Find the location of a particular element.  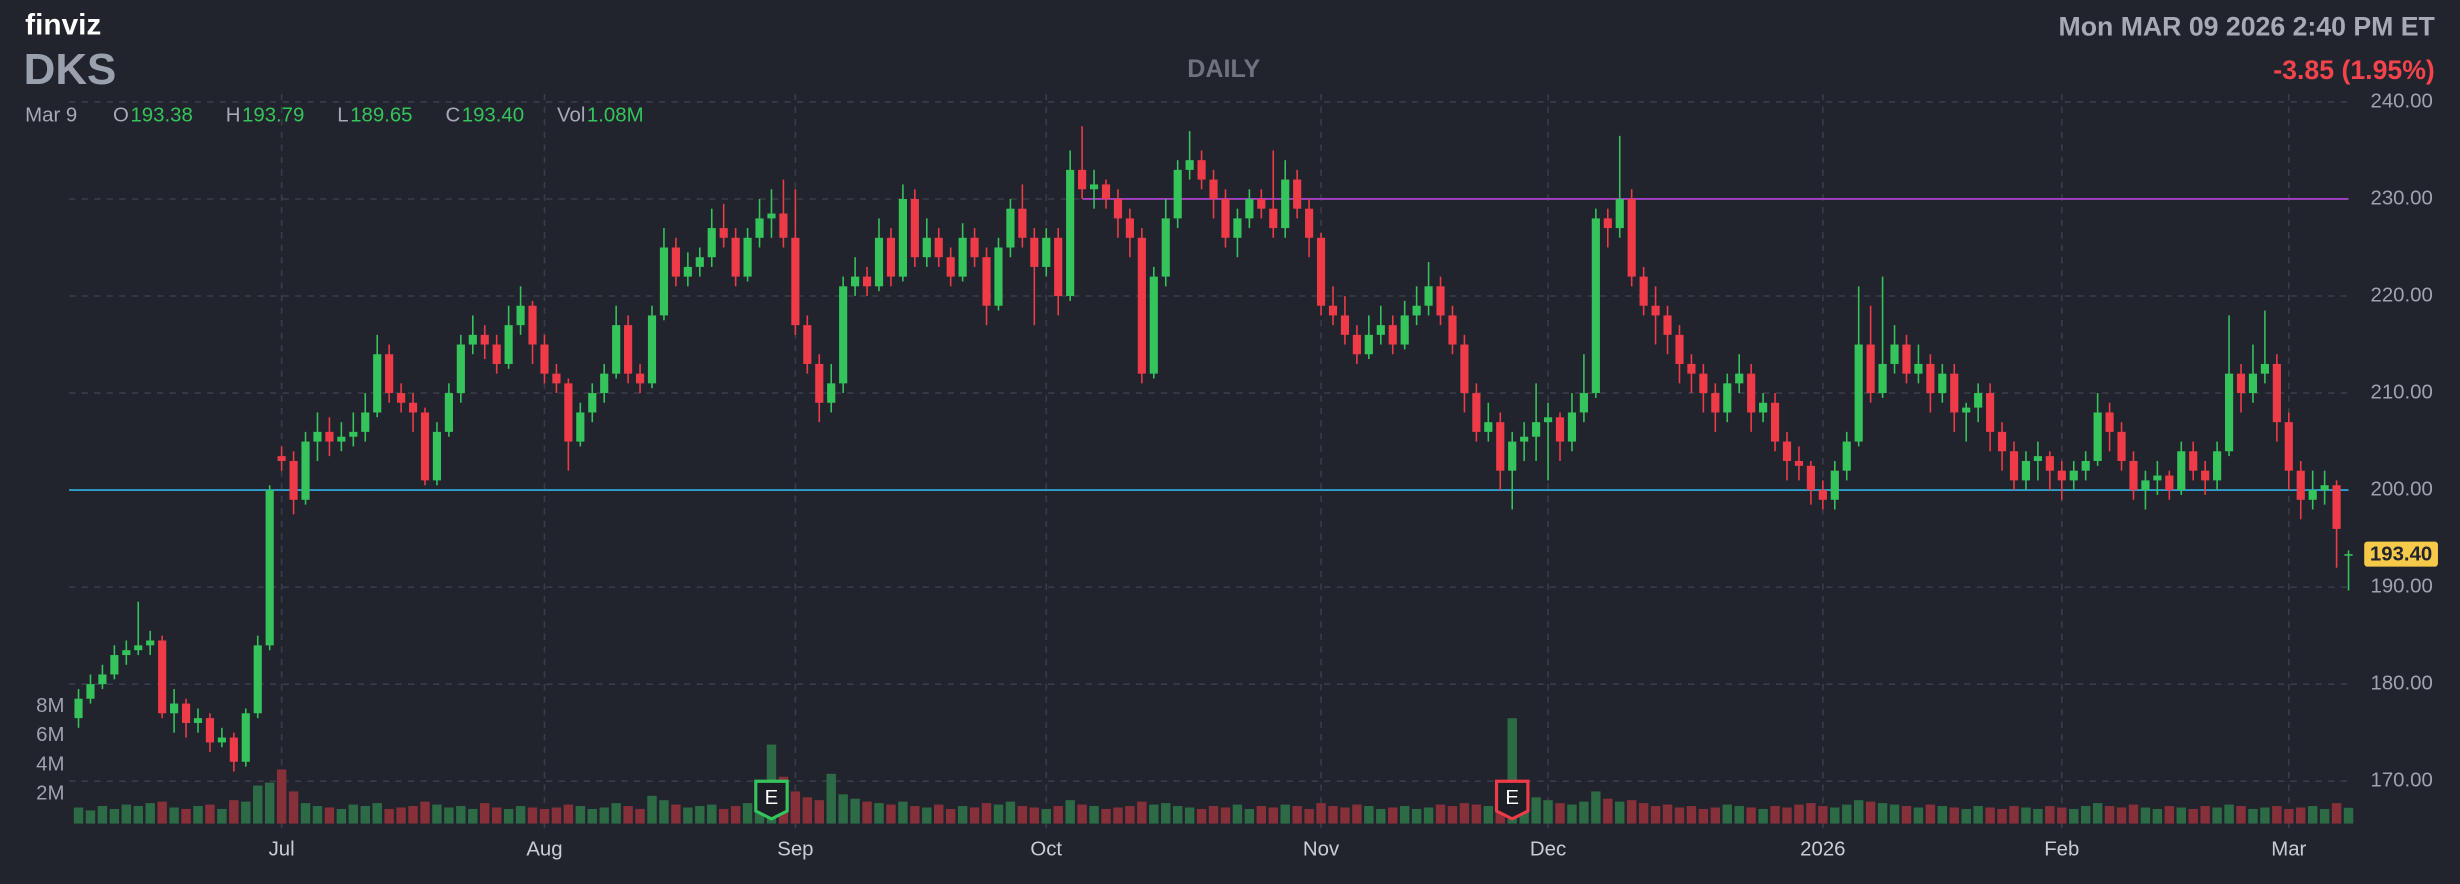

last-price-label: 193.40 is located at coordinates (2401, 554).